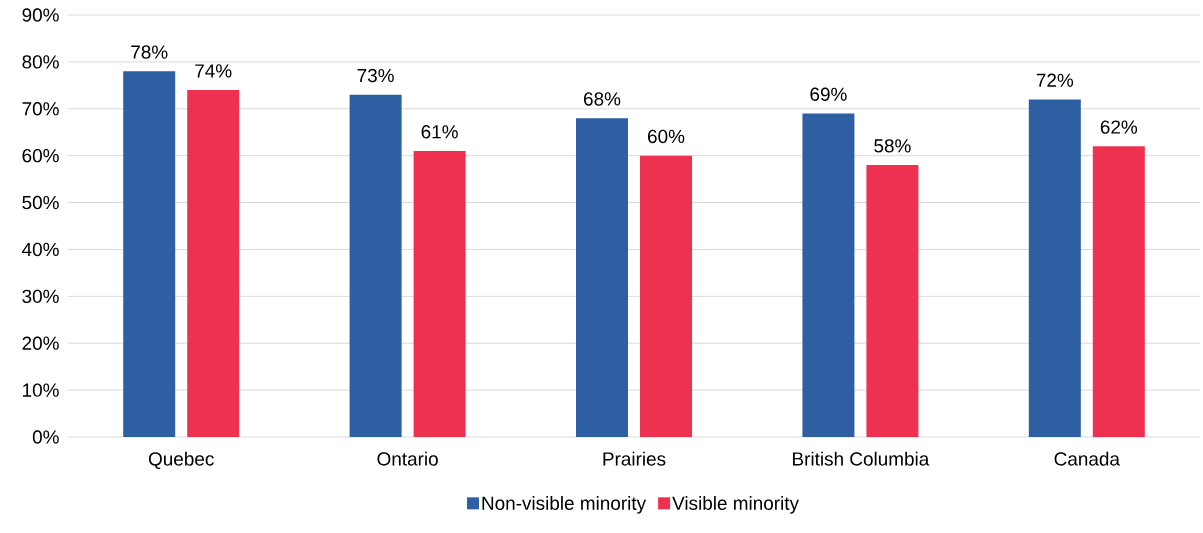  I want to click on data-label: 72%, so click(1055, 80).